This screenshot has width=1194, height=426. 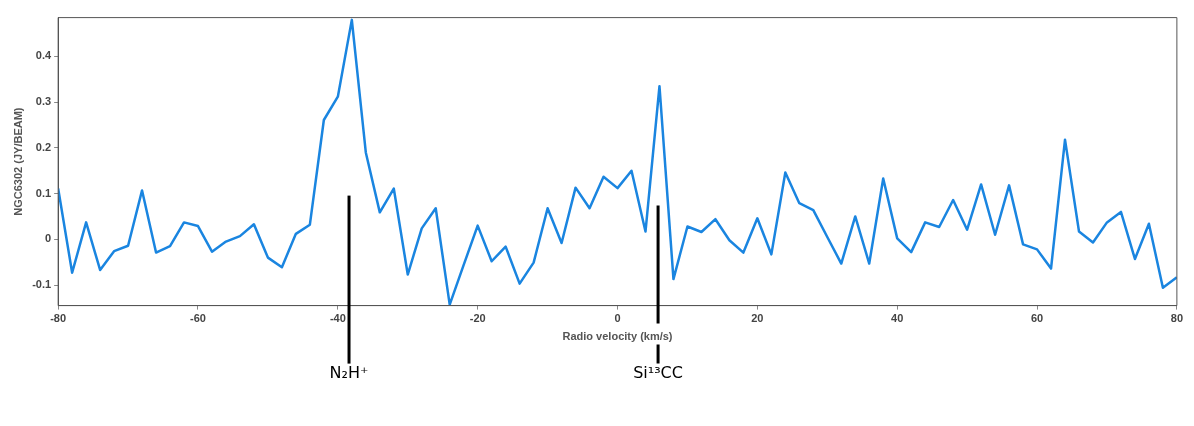 I want to click on x-tick-label: -60, so click(x=198, y=318).